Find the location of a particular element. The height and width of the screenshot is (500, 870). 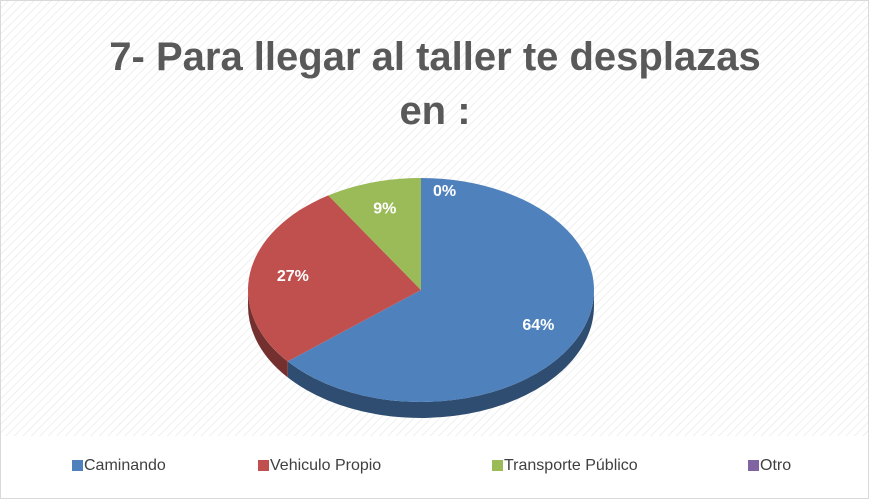

legend-label: Caminando is located at coordinates (125, 465).